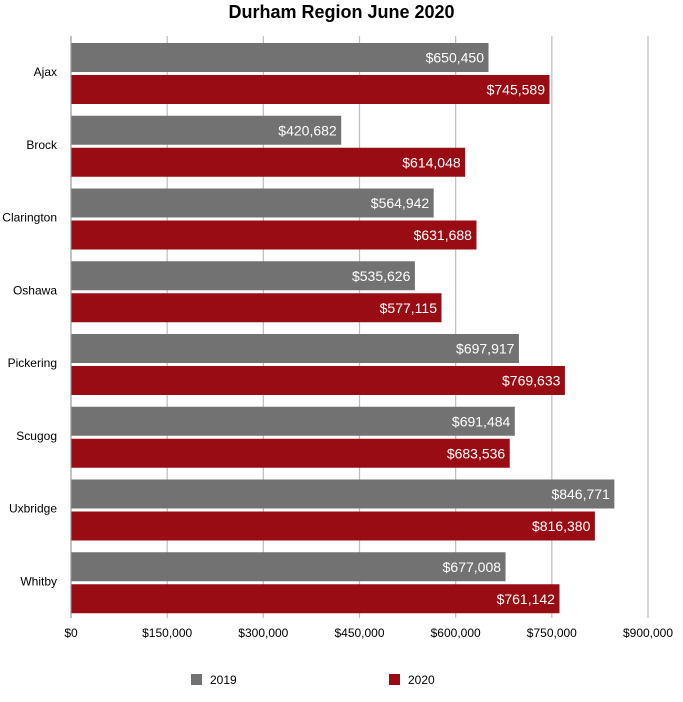 This screenshot has height=702, width=683. I want to click on bar-clarington-2019, so click(252, 203).